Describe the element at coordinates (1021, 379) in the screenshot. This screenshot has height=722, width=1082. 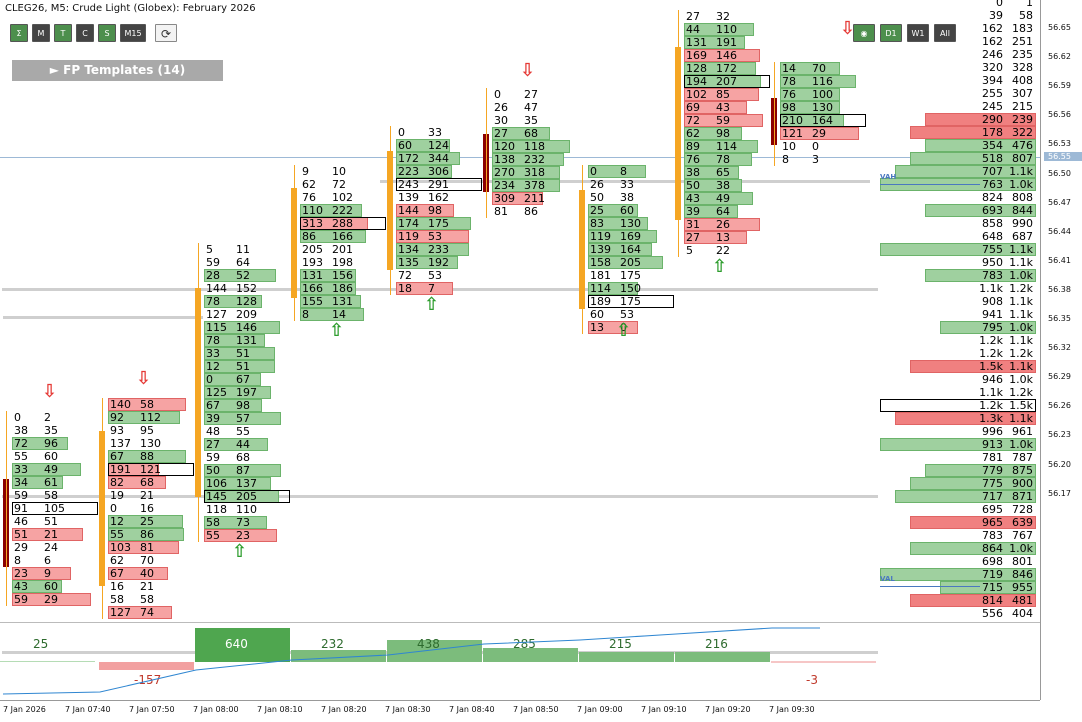
I see `profile-ask: 1.0k` at that location.